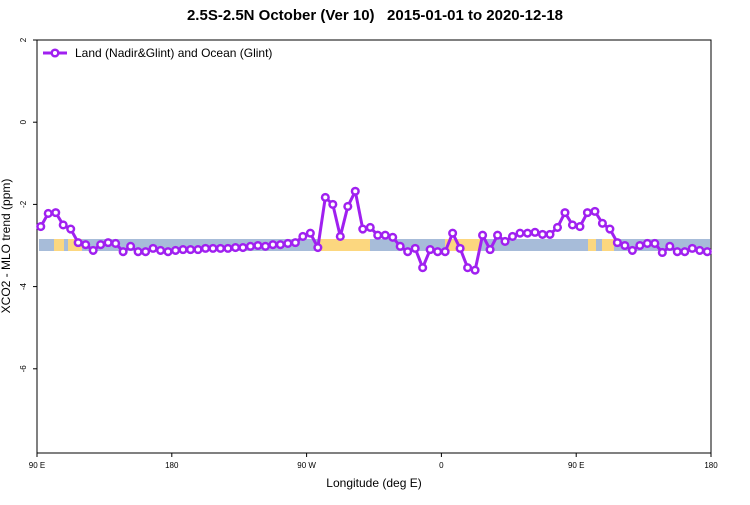 The width and height of the screenshot is (750, 505). What do you see at coordinates (6, 246) in the screenshot?
I see `y-axis-label: XCO2 - MLO trend (ppm)` at bounding box center [6, 246].